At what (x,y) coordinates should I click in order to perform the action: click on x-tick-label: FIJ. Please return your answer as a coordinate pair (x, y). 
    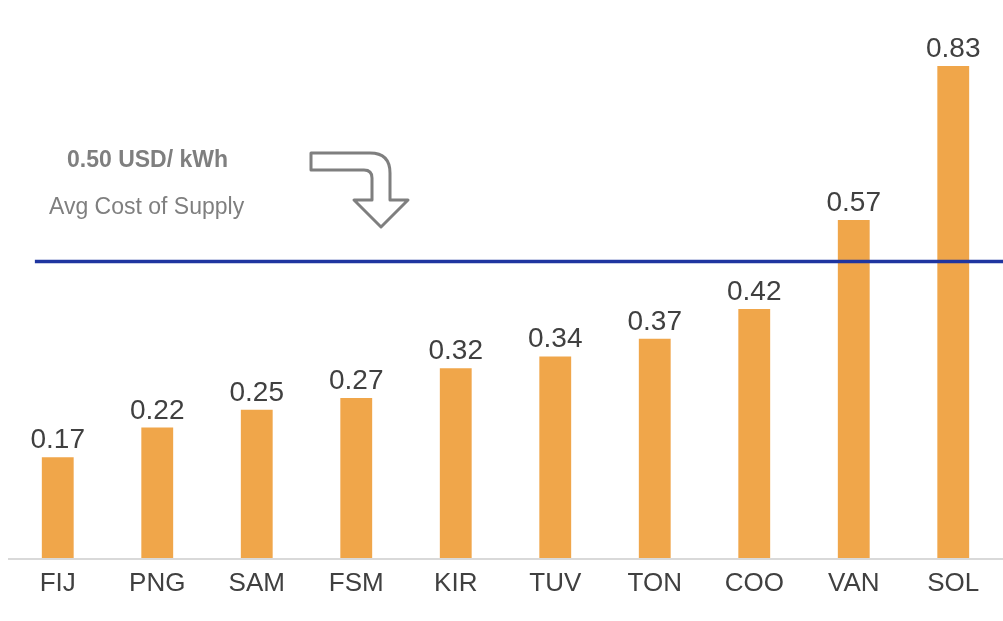
    Looking at the image, I should click on (57, 581).